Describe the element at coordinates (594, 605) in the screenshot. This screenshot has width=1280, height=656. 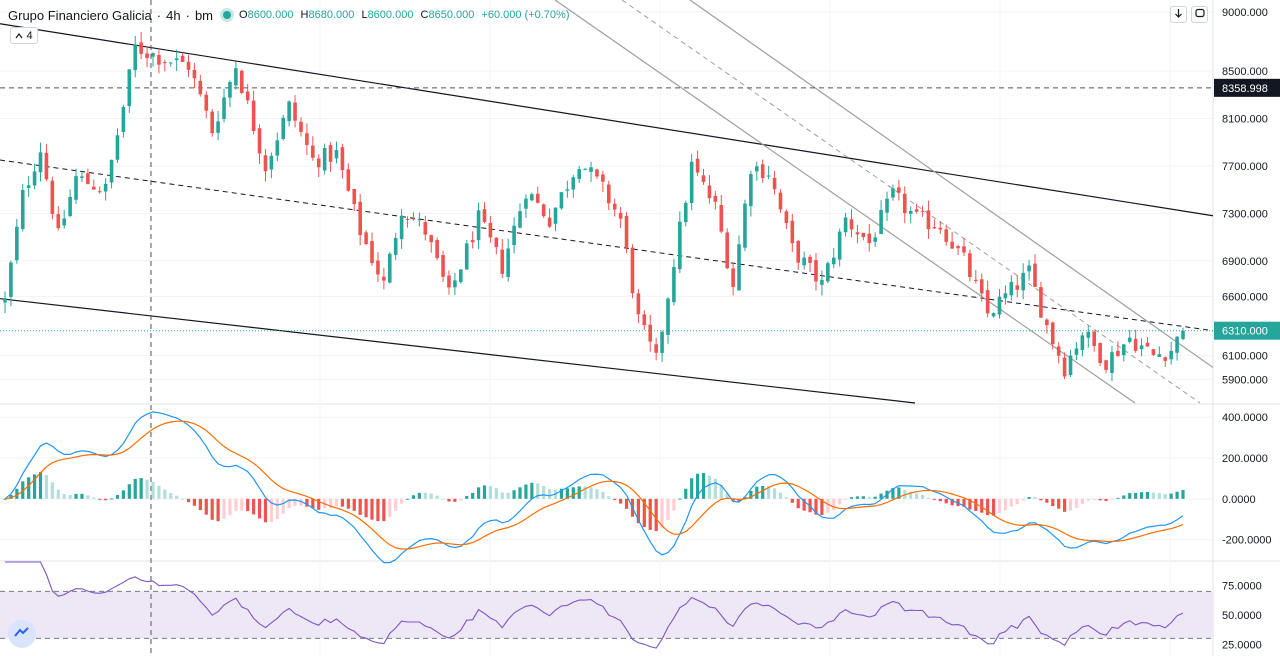
I see `rsi-line` at that location.